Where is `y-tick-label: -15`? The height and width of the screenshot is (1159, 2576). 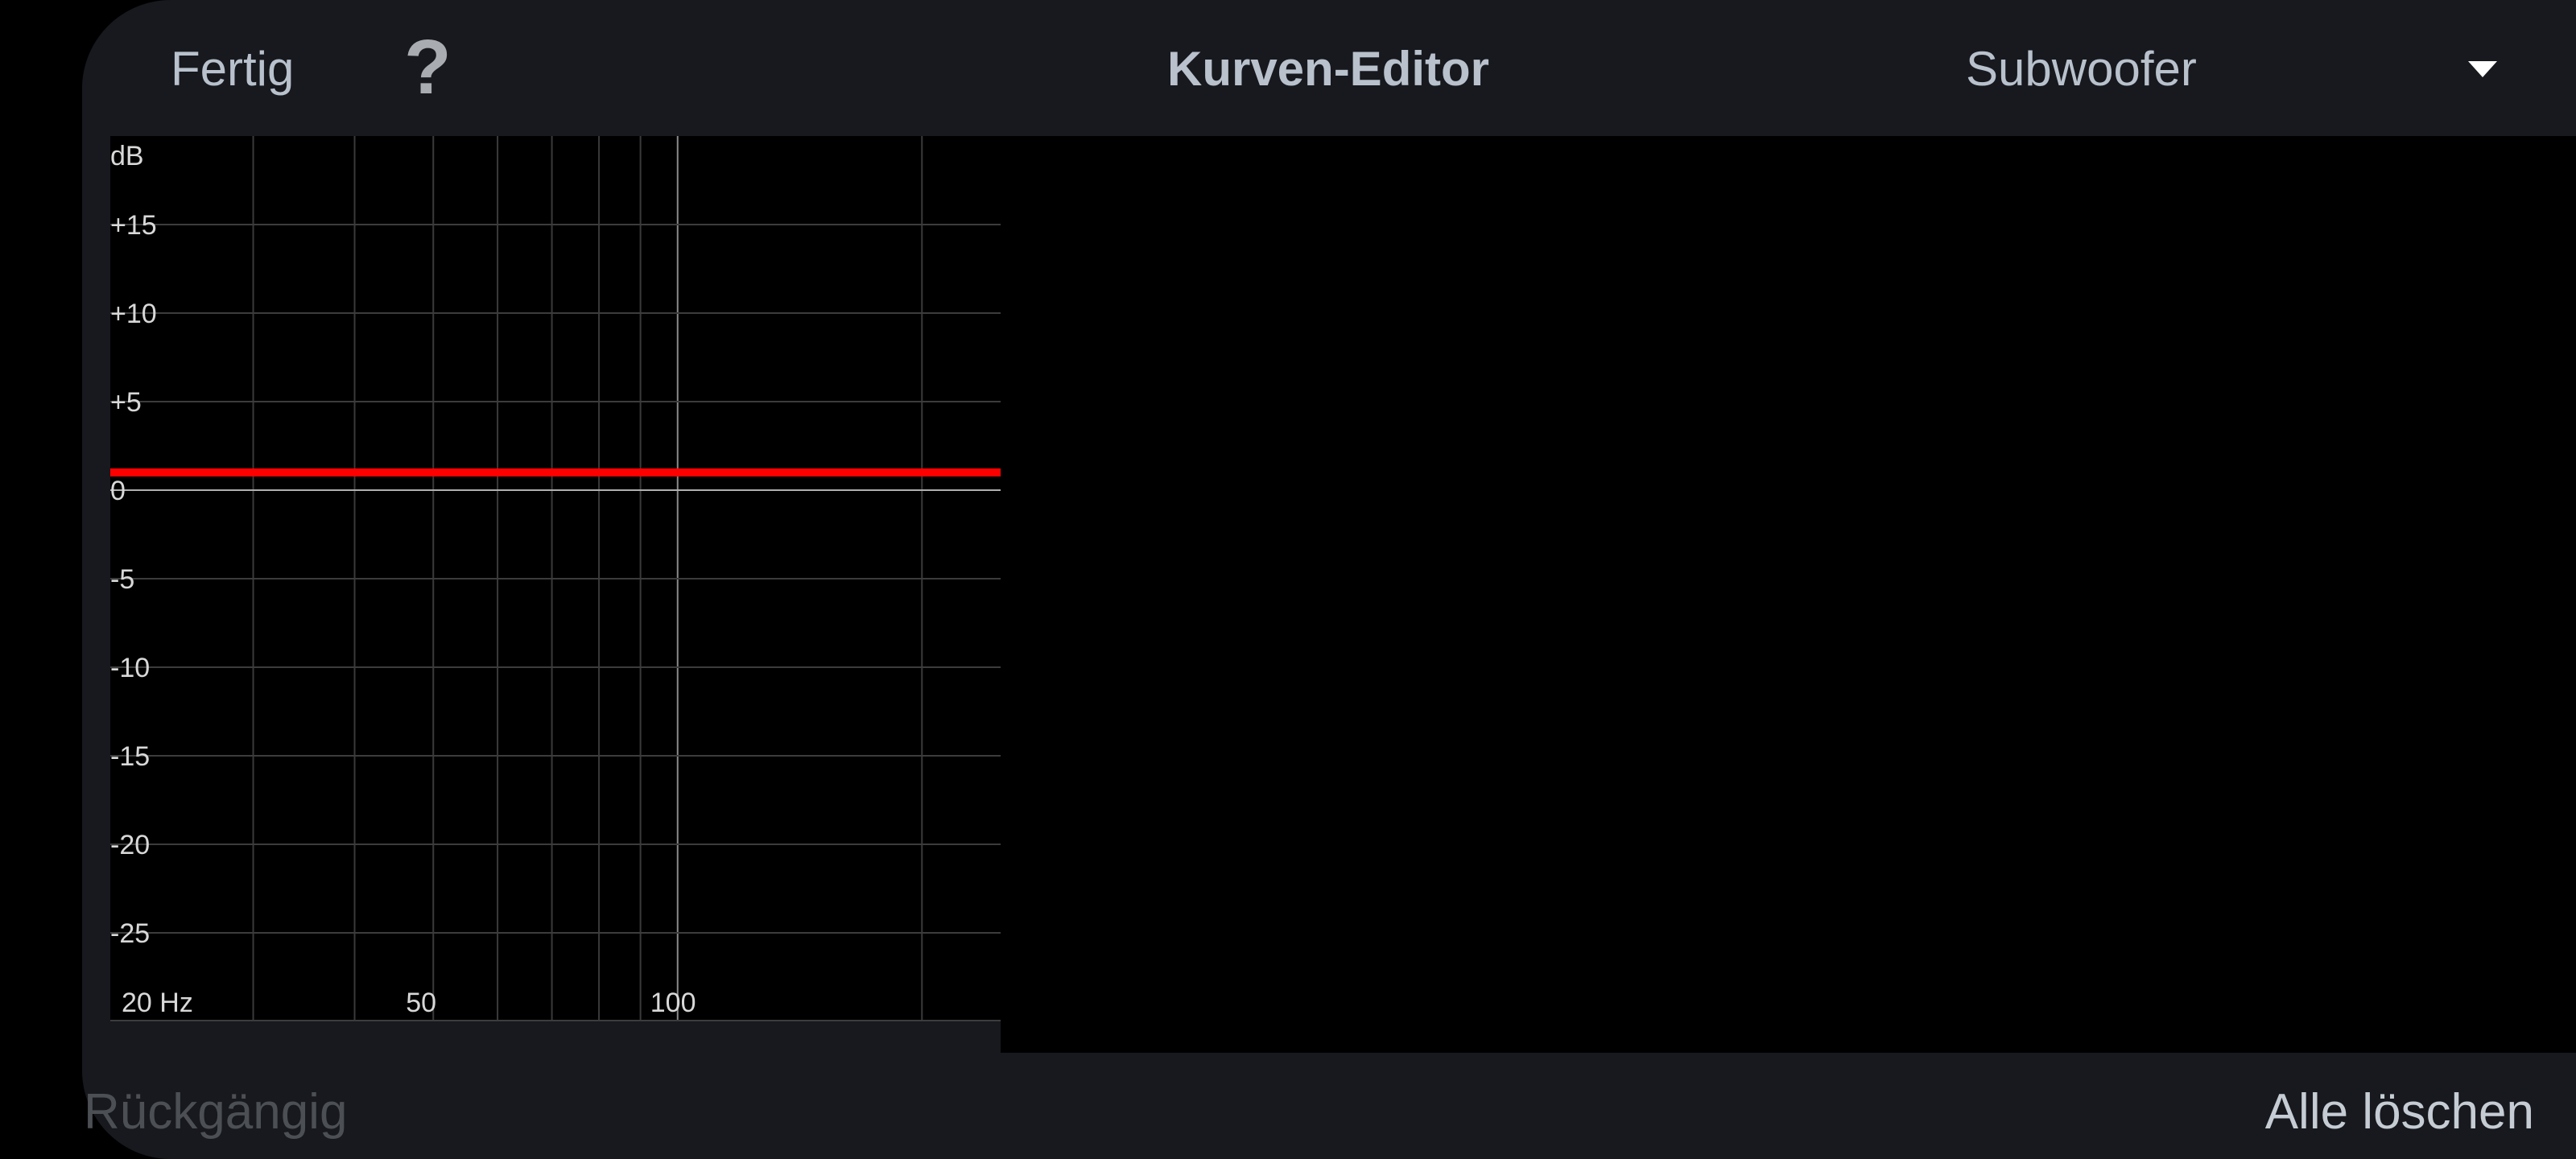 y-tick-label: -15 is located at coordinates (130, 756).